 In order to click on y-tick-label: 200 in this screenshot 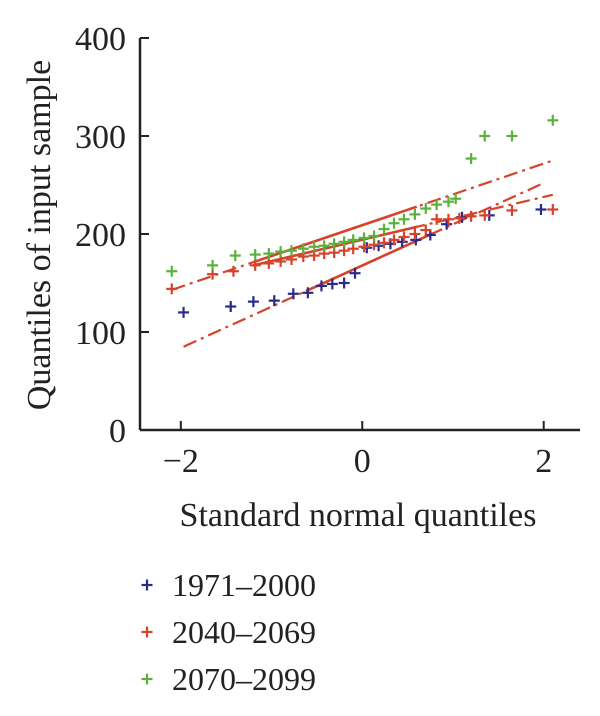, I will do `click(100, 235)`.